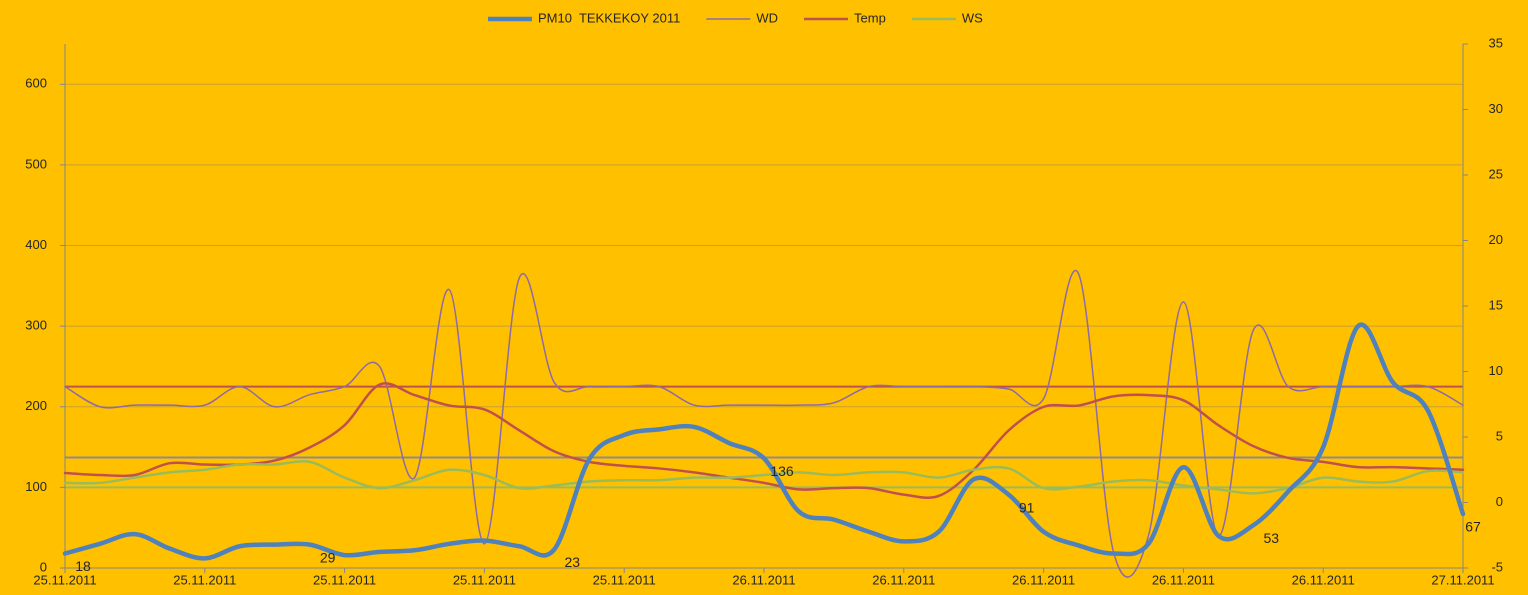 The width and height of the screenshot is (1528, 595). I want to click on data-label: 53, so click(1272, 538).